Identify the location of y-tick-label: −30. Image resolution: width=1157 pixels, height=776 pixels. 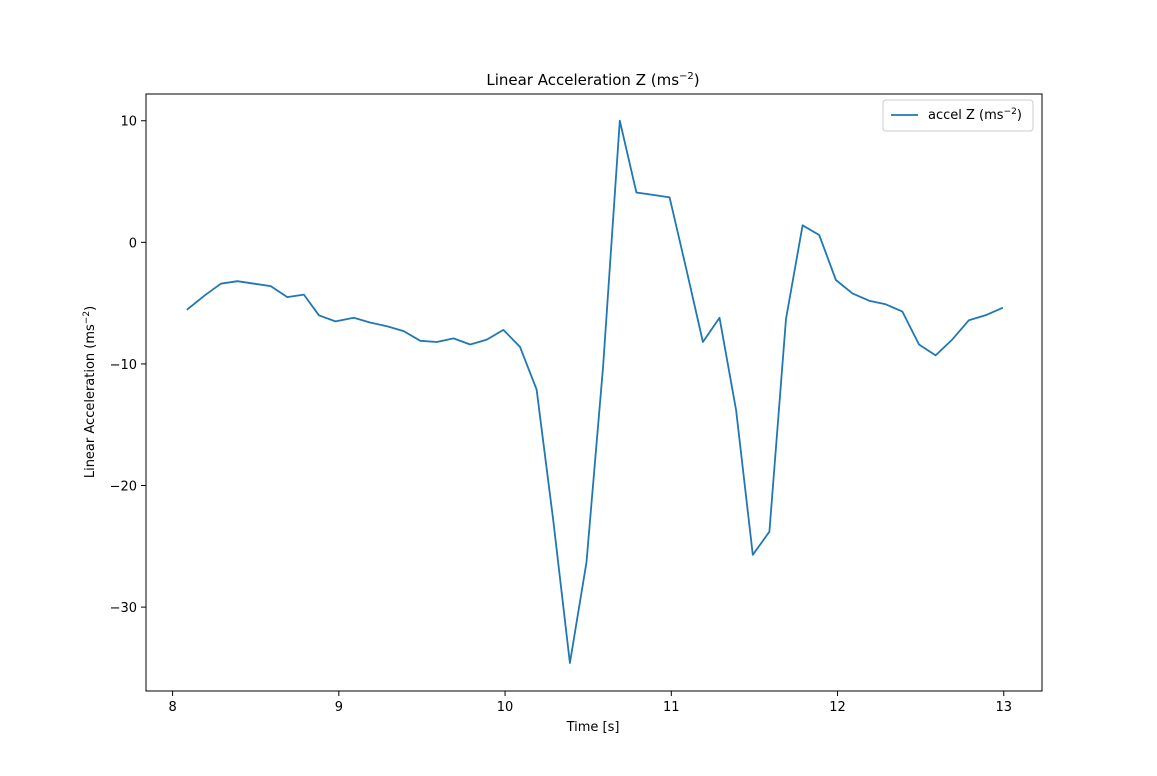
(123, 608).